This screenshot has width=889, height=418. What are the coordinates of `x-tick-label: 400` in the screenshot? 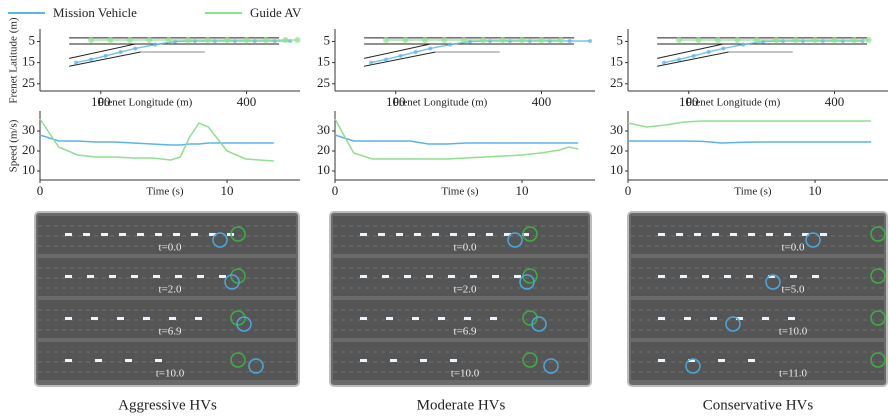 It's located at (835, 101).